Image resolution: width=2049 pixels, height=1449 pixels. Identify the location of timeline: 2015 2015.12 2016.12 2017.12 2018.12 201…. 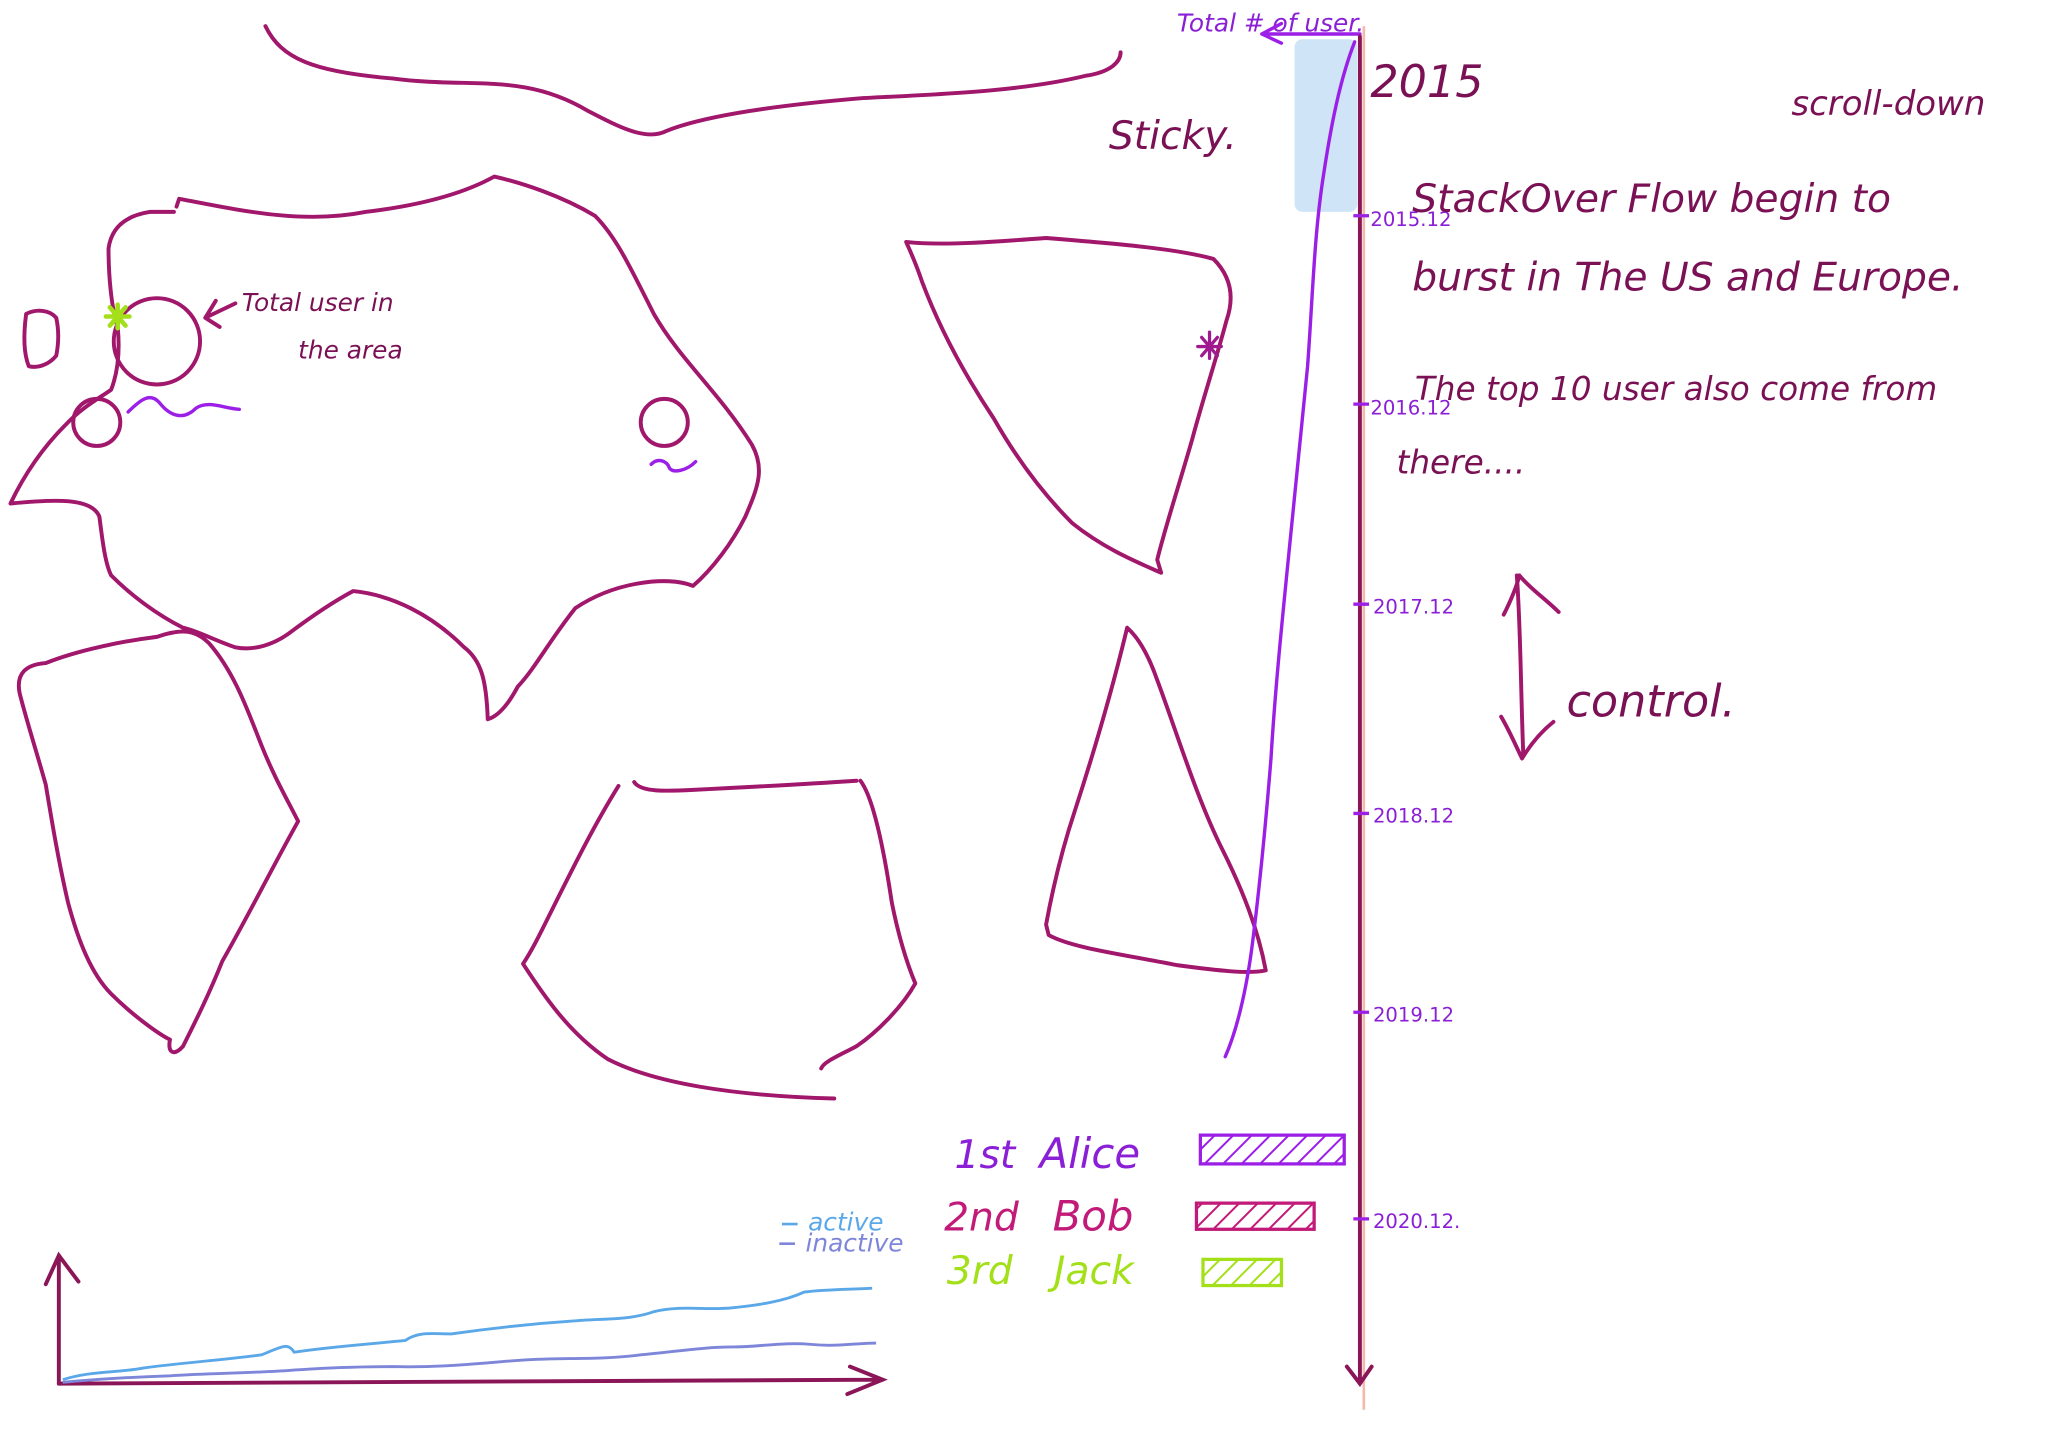
(1353, 718).